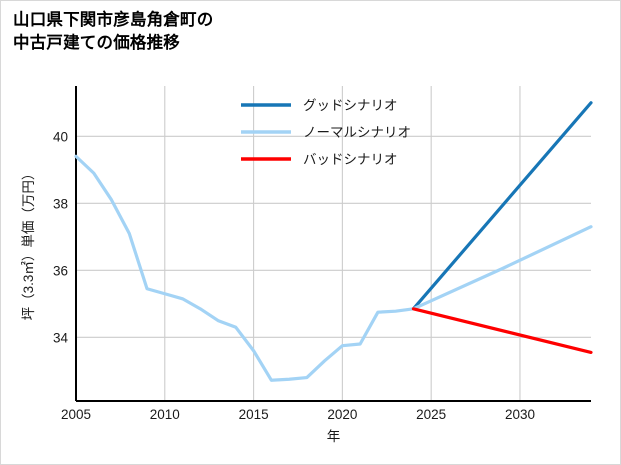 This screenshot has width=621, height=465. I want to click on x-tick-label: 2010, so click(165, 414).